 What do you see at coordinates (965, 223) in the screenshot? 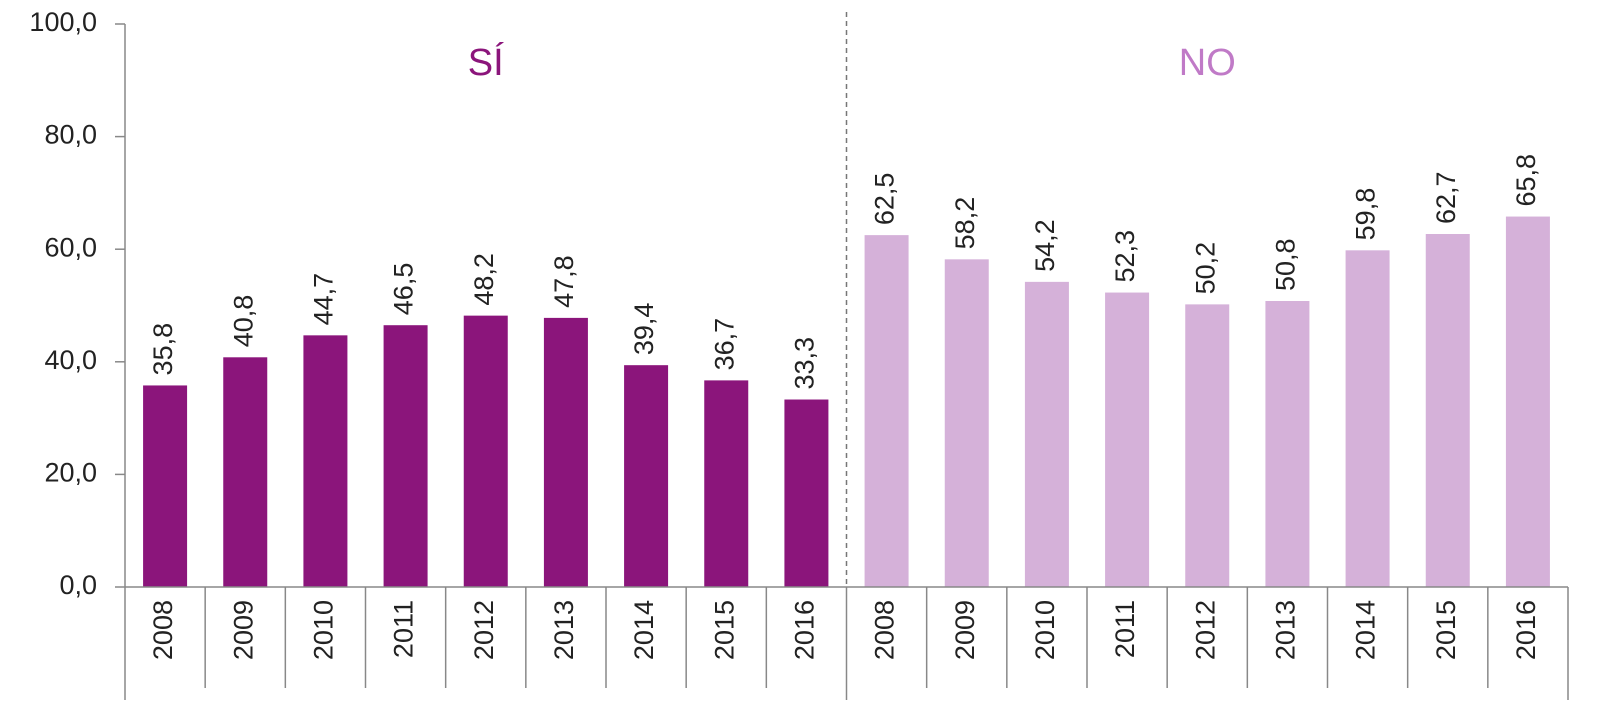
I see `value-label: 58,2` at bounding box center [965, 223].